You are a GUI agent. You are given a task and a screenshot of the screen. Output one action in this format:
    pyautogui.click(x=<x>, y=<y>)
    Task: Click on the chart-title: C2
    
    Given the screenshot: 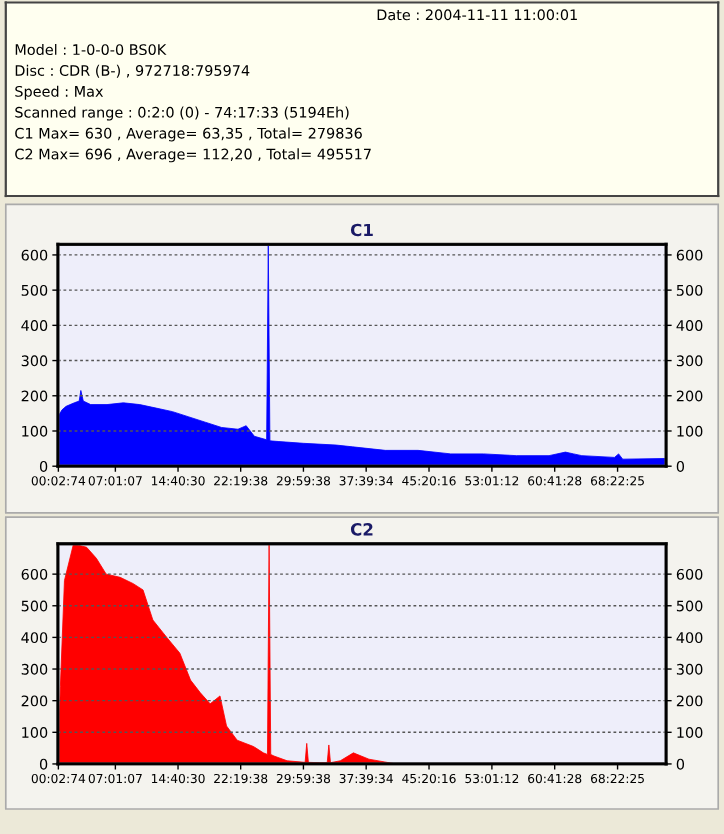 What is the action you would take?
    pyautogui.click(x=361, y=529)
    